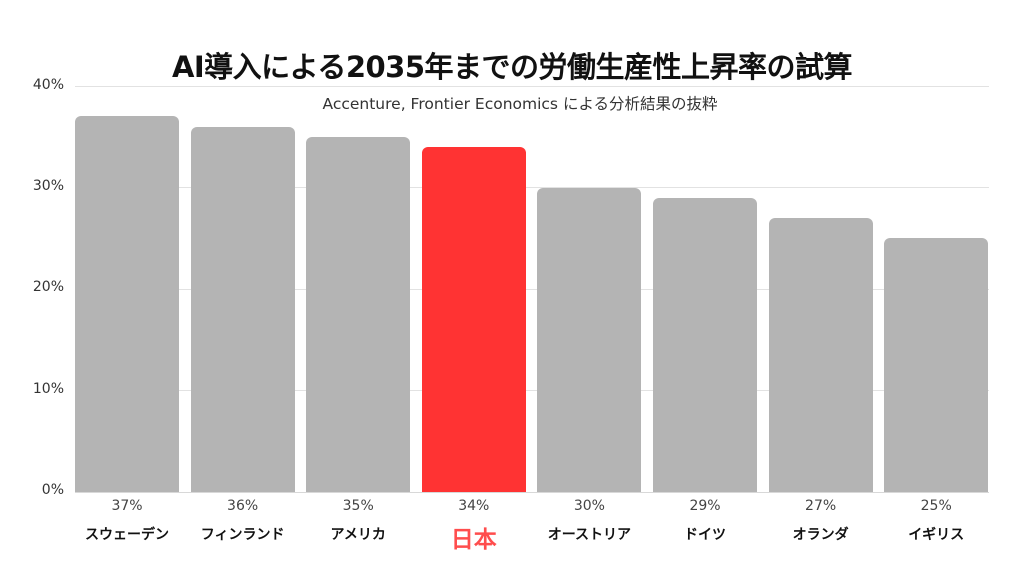  I want to click on category-label: オーストリア, so click(589, 535).